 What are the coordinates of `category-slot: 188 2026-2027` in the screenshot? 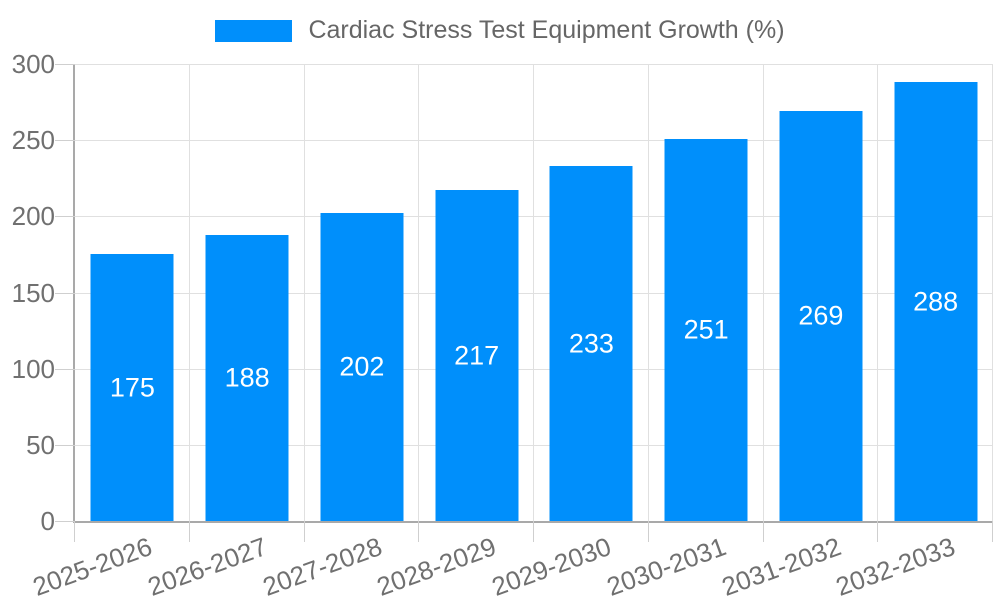 It's located at (224, 332).